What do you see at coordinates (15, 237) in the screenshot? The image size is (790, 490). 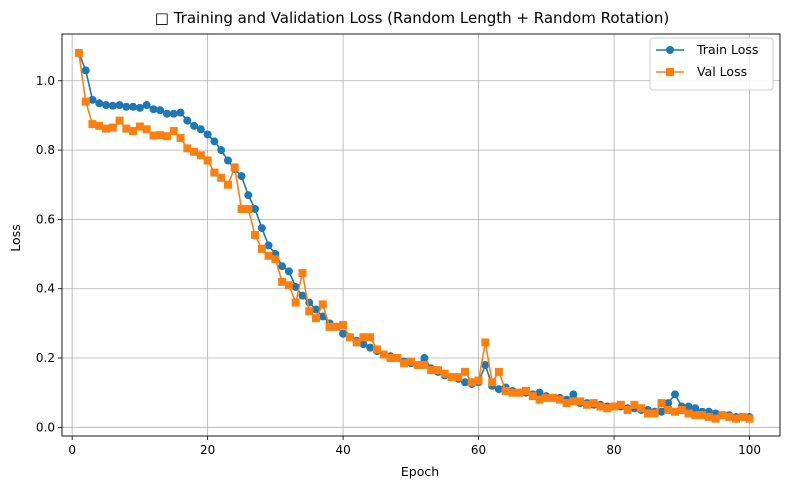 I see `y-axis-label: Loss` at bounding box center [15, 237].